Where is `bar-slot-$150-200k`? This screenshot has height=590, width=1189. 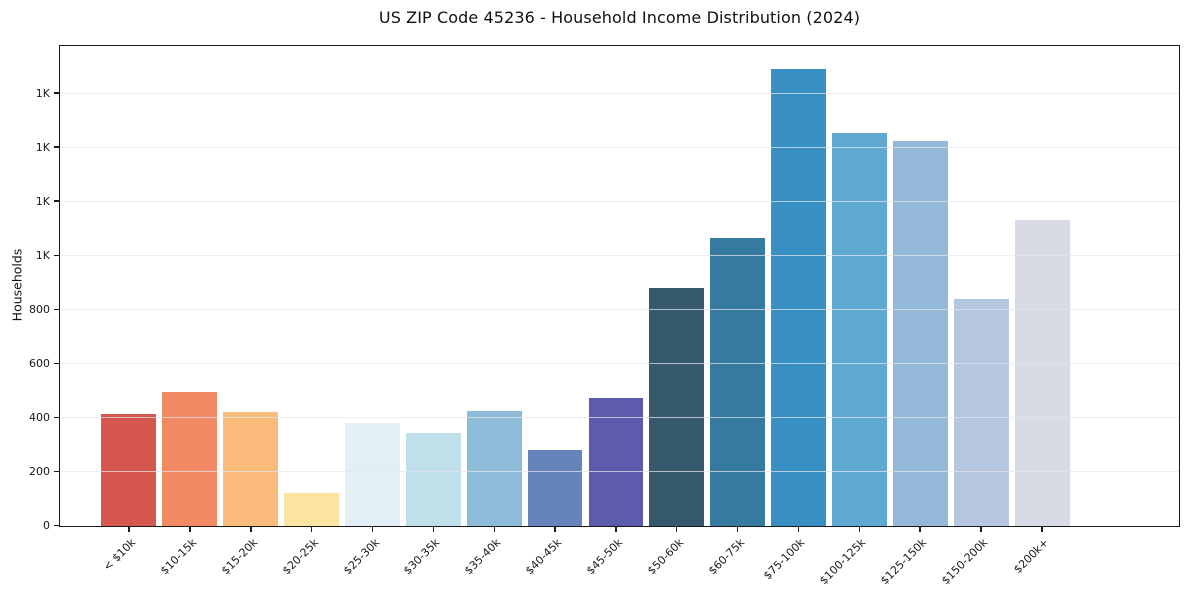 bar-slot-$150-200k is located at coordinates (981, 286).